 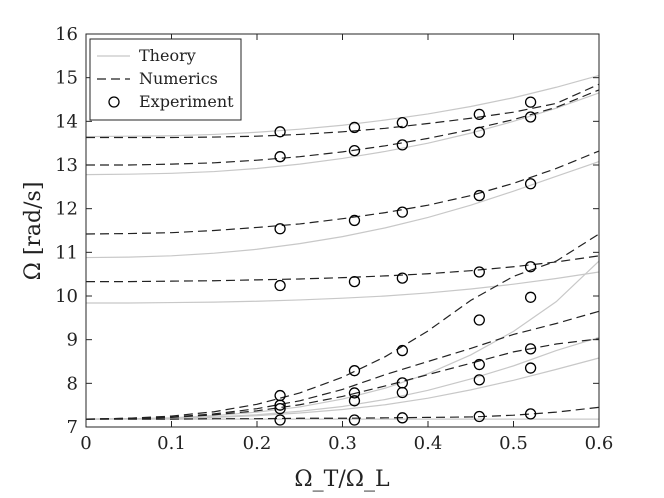 I want to click on x-axis-label: Ω_T/Ω_L, so click(x=342, y=479).